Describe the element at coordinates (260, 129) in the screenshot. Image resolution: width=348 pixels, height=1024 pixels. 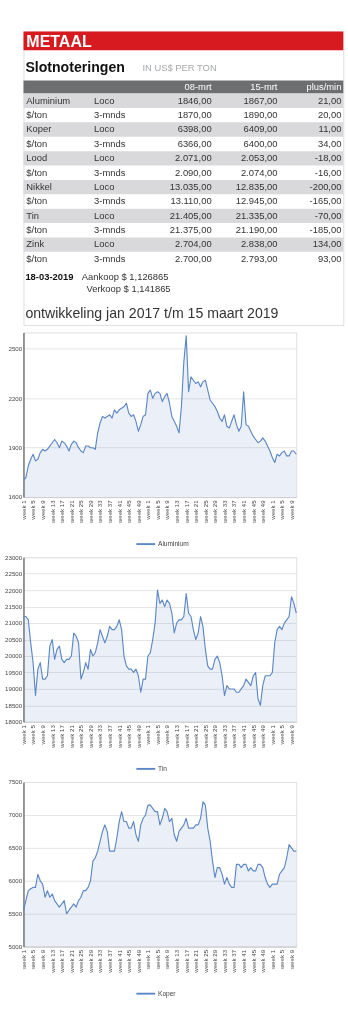
I see `text: 6409,00` at that location.